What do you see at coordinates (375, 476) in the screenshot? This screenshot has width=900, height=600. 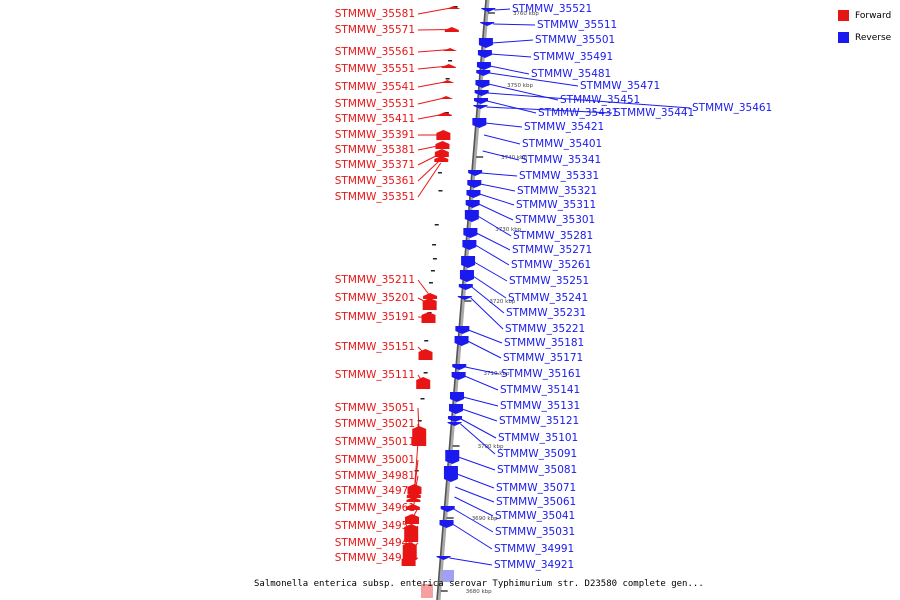 I see `gene-label: STMMW_34981` at bounding box center [375, 476].